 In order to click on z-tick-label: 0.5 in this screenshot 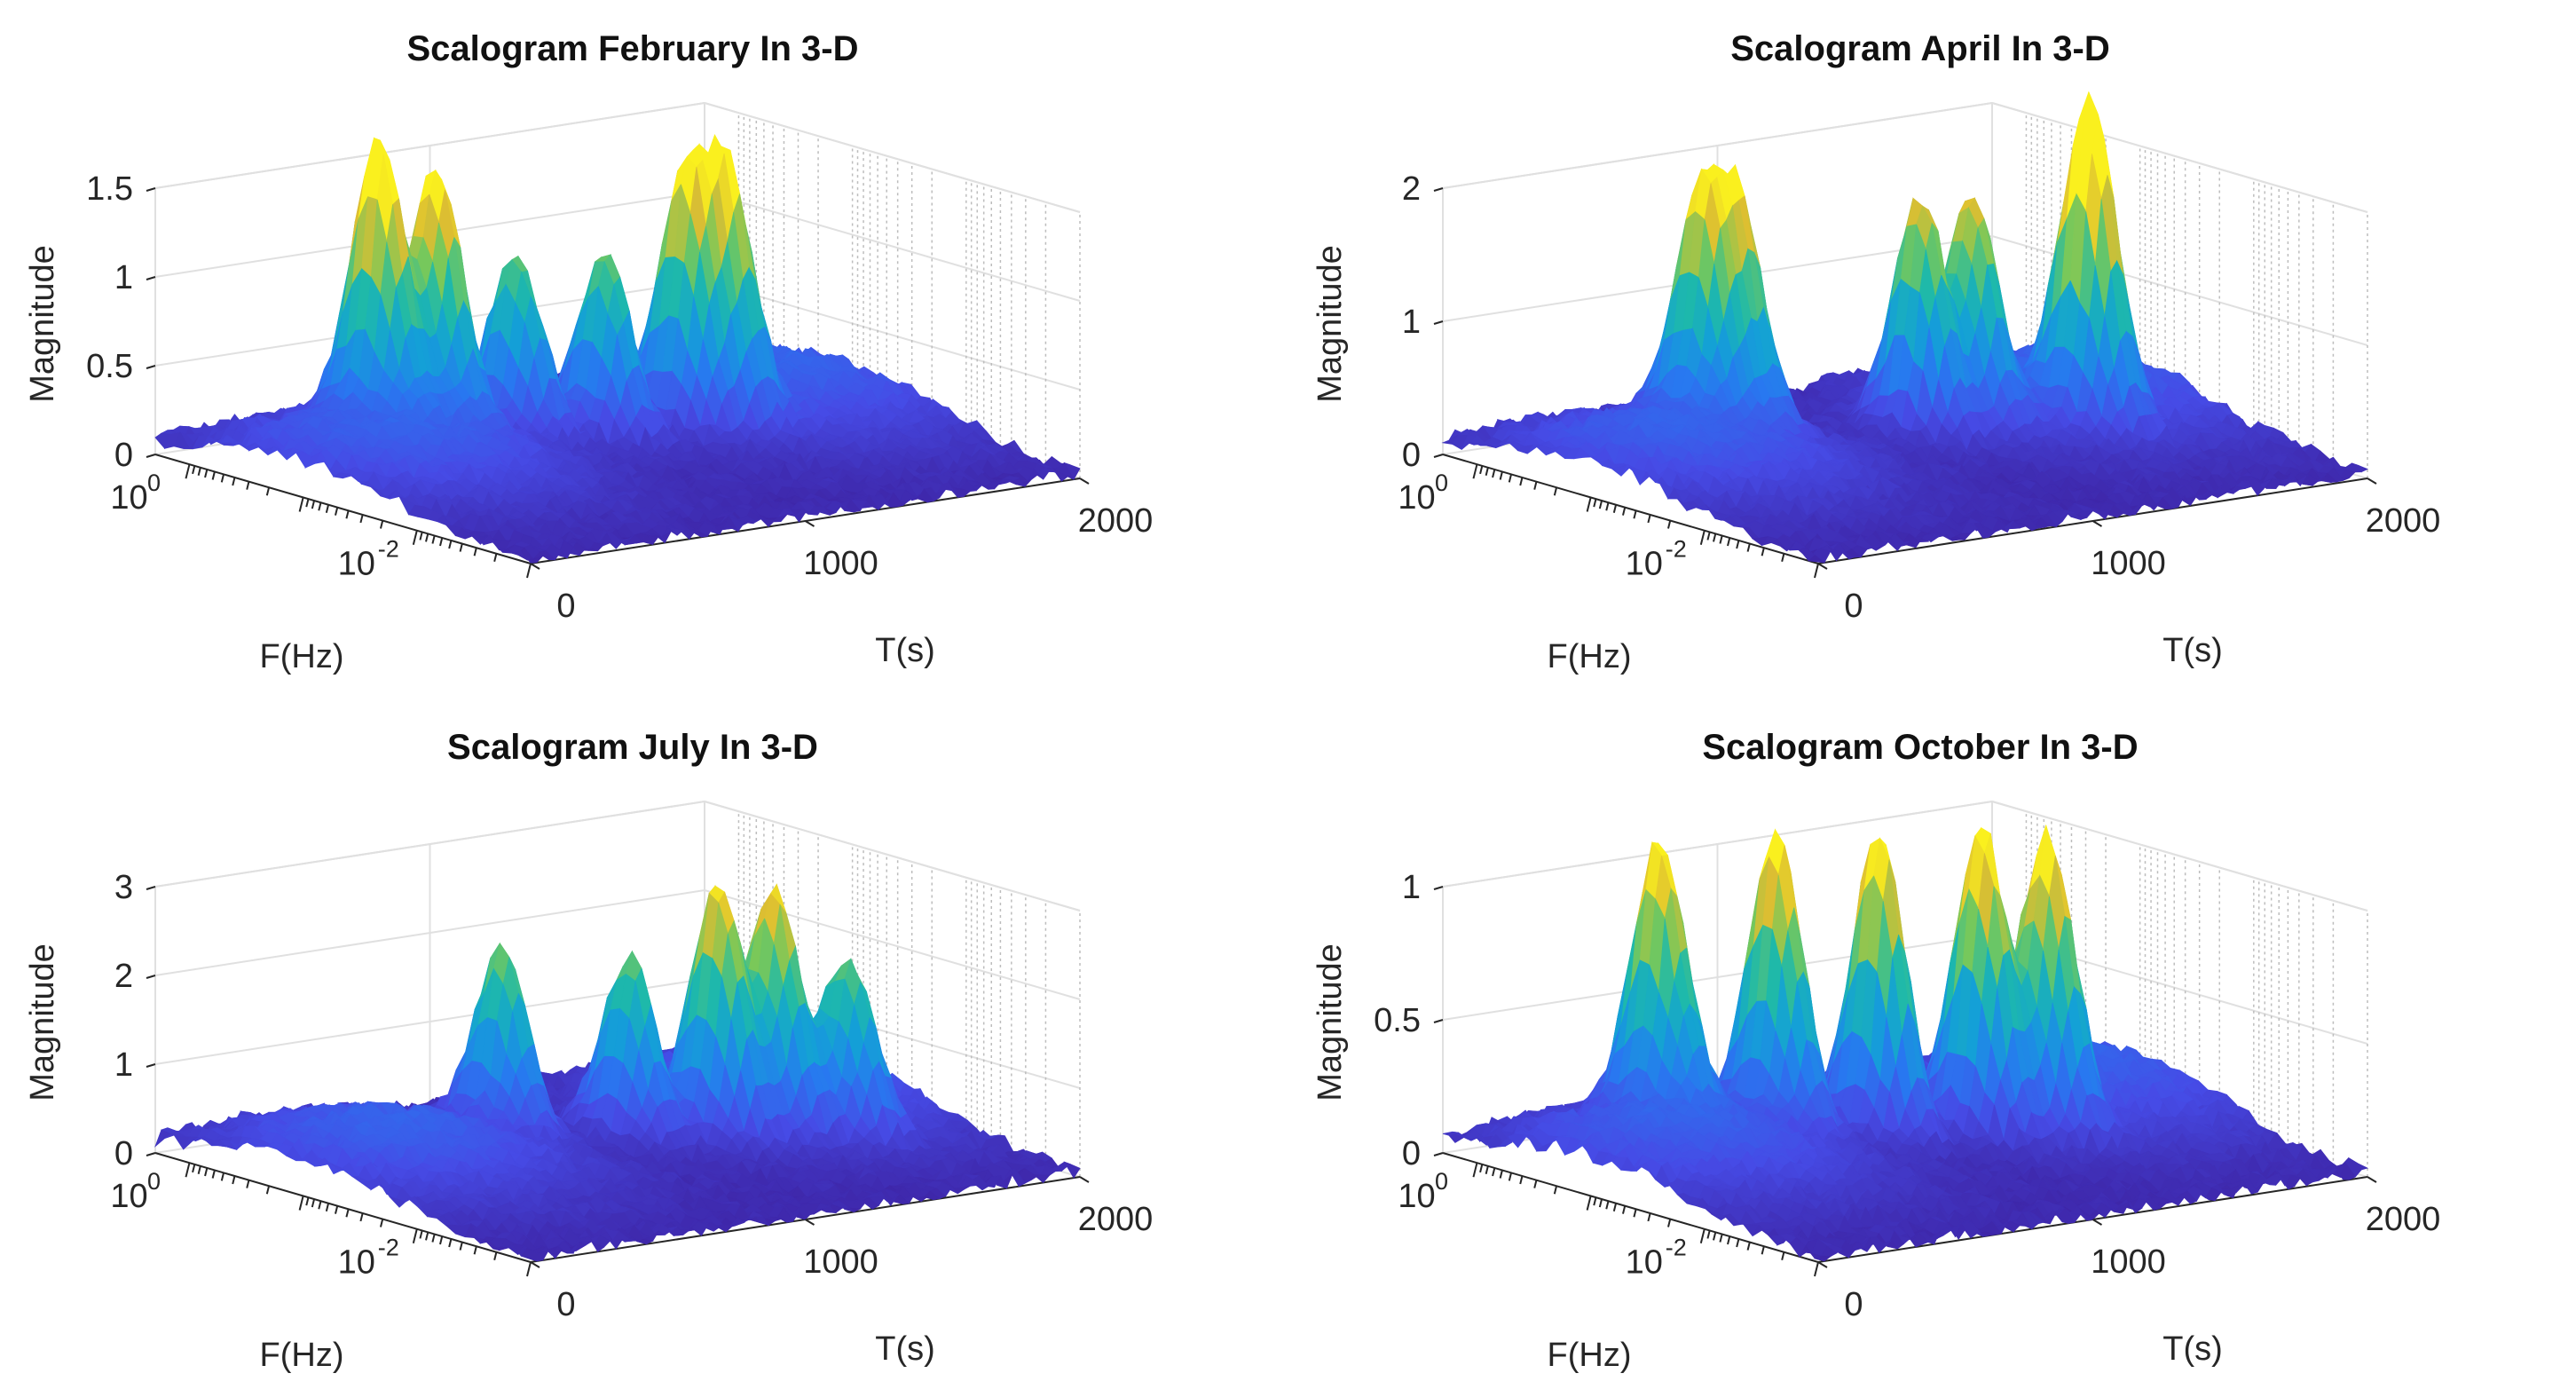, I will do `click(110, 366)`.